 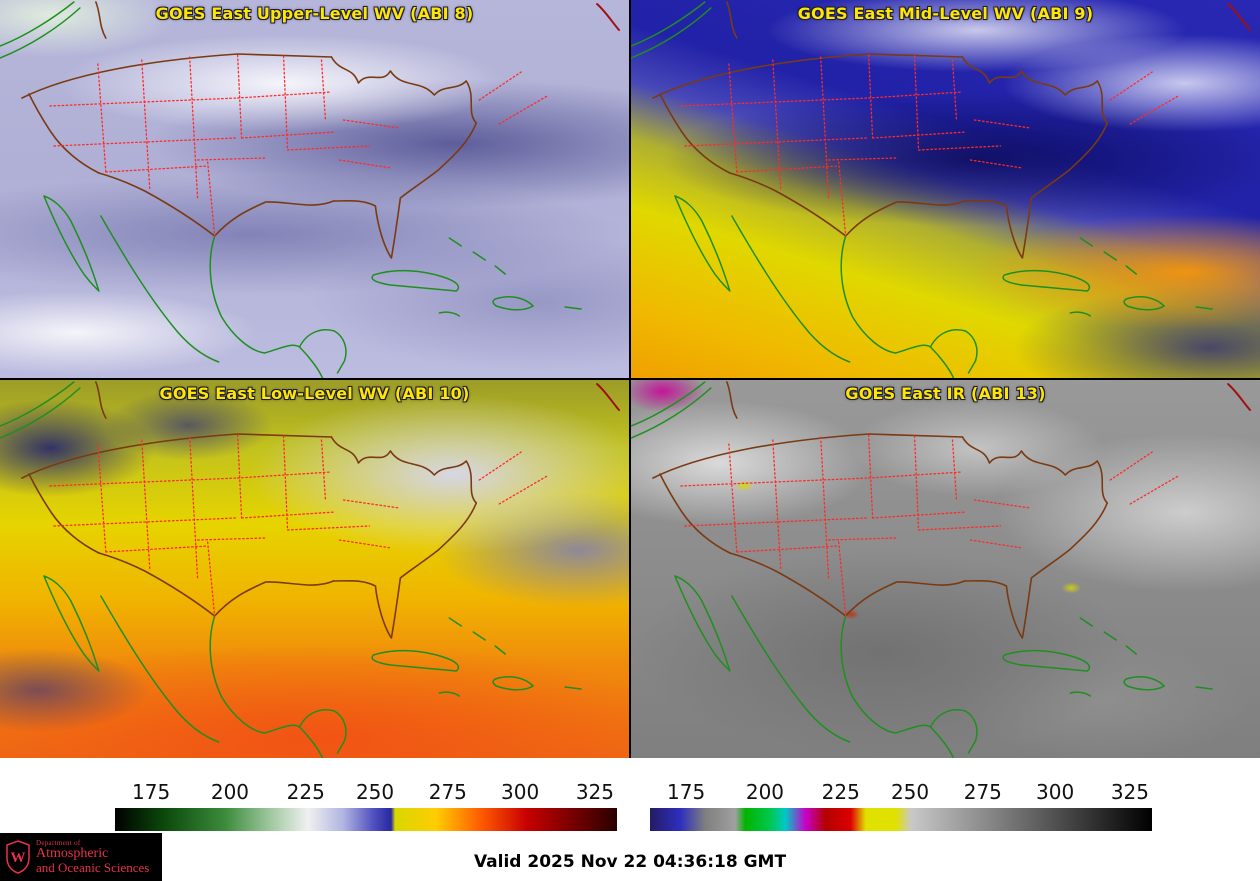 What do you see at coordinates (72, 853) in the screenshot?
I see `logo-line1: Atmospheric` at bounding box center [72, 853].